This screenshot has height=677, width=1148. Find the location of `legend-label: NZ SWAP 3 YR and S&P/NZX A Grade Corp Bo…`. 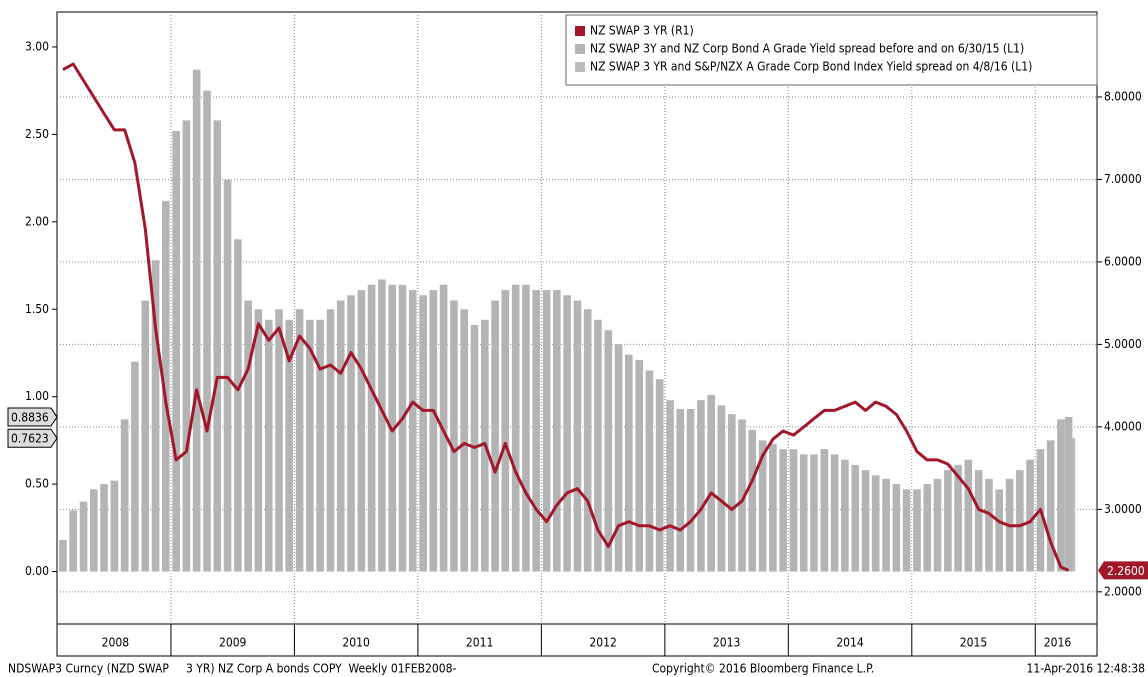

legend-label: NZ SWAP 3 YR and S&P/NZX A Grade Corp Bo… is located at coordinates (811, 67).